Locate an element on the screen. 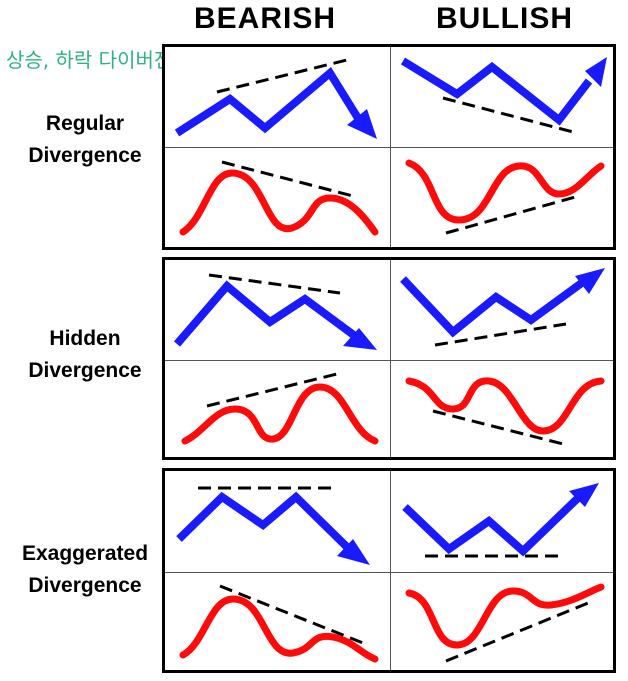  exaggerated-bearish-oscillator-chart is located at coordinates (277, 623).